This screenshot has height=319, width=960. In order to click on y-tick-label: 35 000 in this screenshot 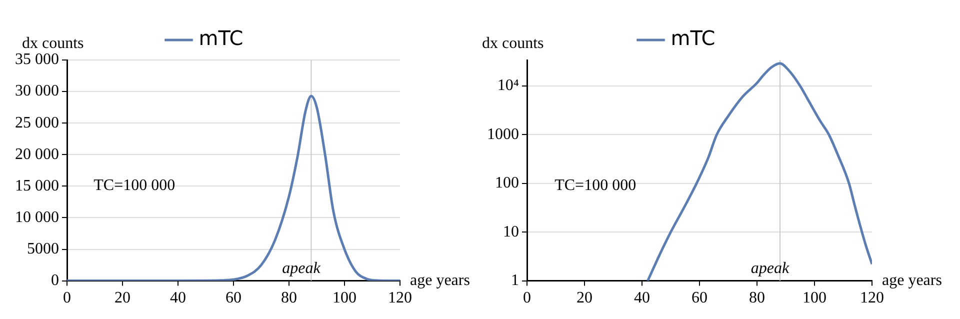, I will do `click(37, 59)`.